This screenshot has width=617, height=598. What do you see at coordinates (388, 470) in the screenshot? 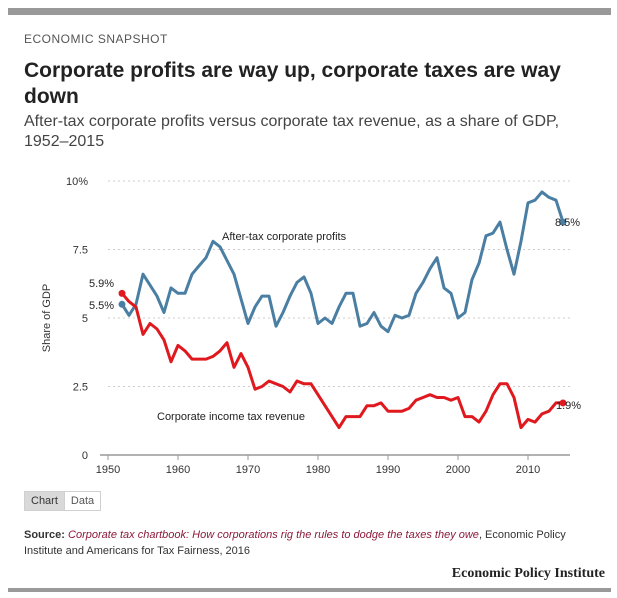
I see `x-tick-label: 1990` at bounding box center [388, 470].